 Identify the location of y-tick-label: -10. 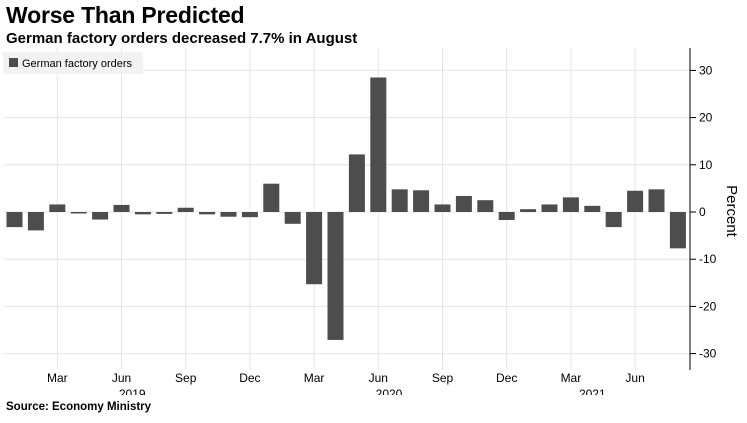
(708, 259).